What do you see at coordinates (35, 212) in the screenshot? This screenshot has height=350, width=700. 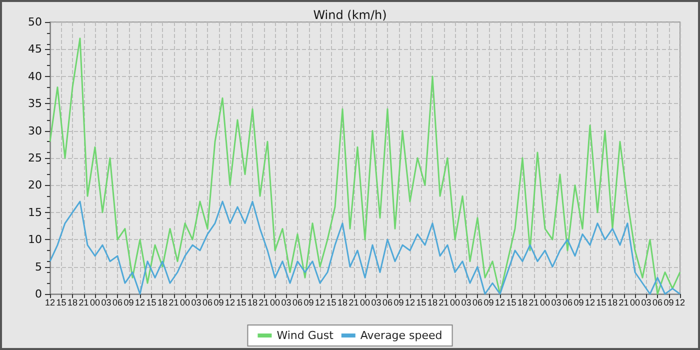 I see `y-tick-label: 15` at bounding box center [35, 212].